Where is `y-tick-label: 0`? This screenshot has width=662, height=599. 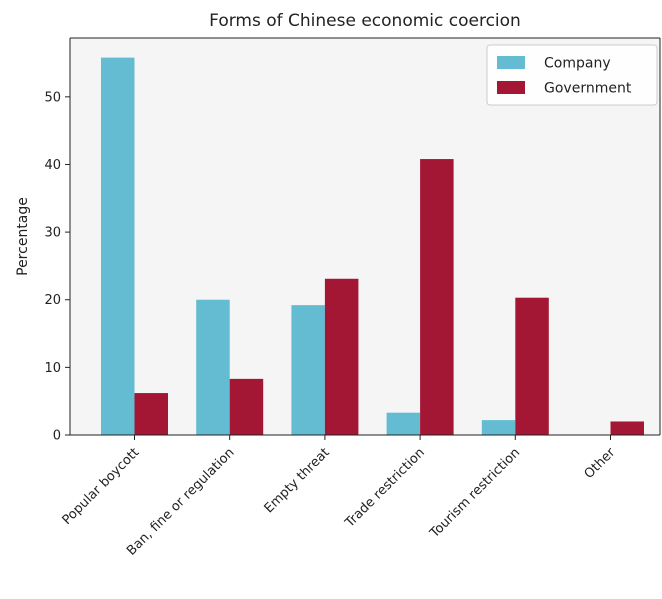
y-tick-label: 0 is located at coordinates (57, 436).